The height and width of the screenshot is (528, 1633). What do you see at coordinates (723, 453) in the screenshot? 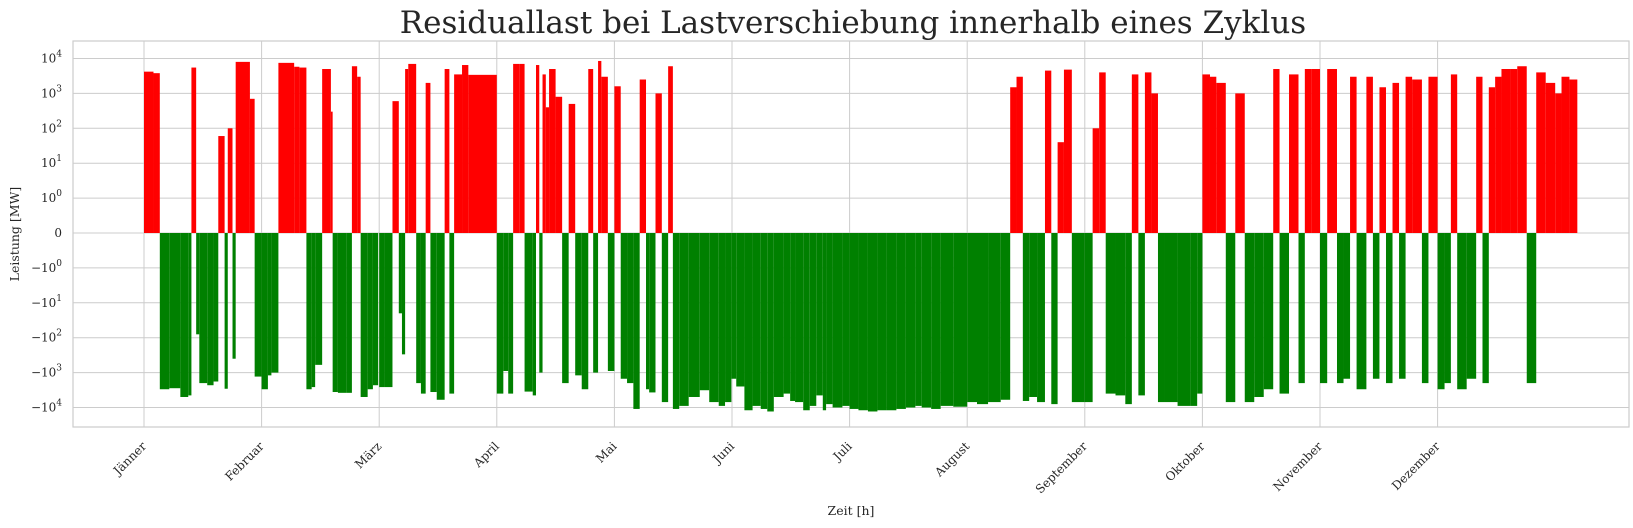
I see `x-tick-label: Juni` at bounding box center [723, 453].